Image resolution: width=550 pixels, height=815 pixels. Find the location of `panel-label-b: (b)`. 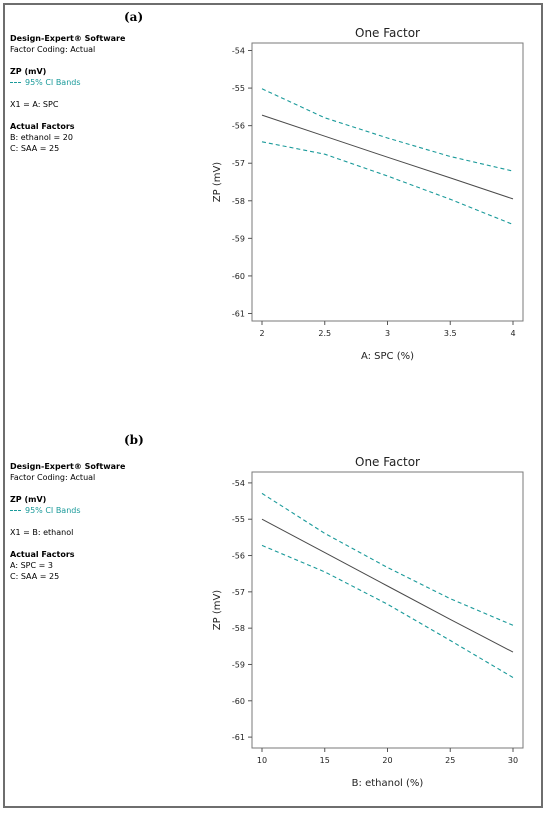

panel-label-b: (b) is located at coordinates (134, 440).